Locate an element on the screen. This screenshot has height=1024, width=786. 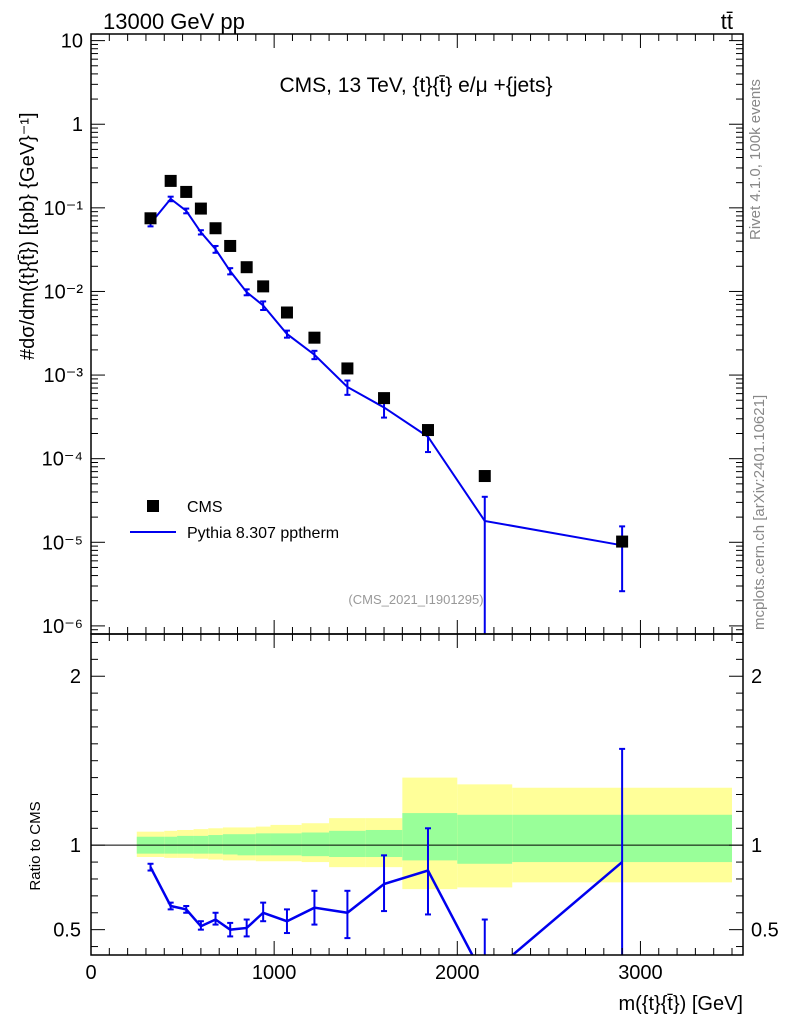
main-y-tick-label: 1 is located at coordinates (77, 125).